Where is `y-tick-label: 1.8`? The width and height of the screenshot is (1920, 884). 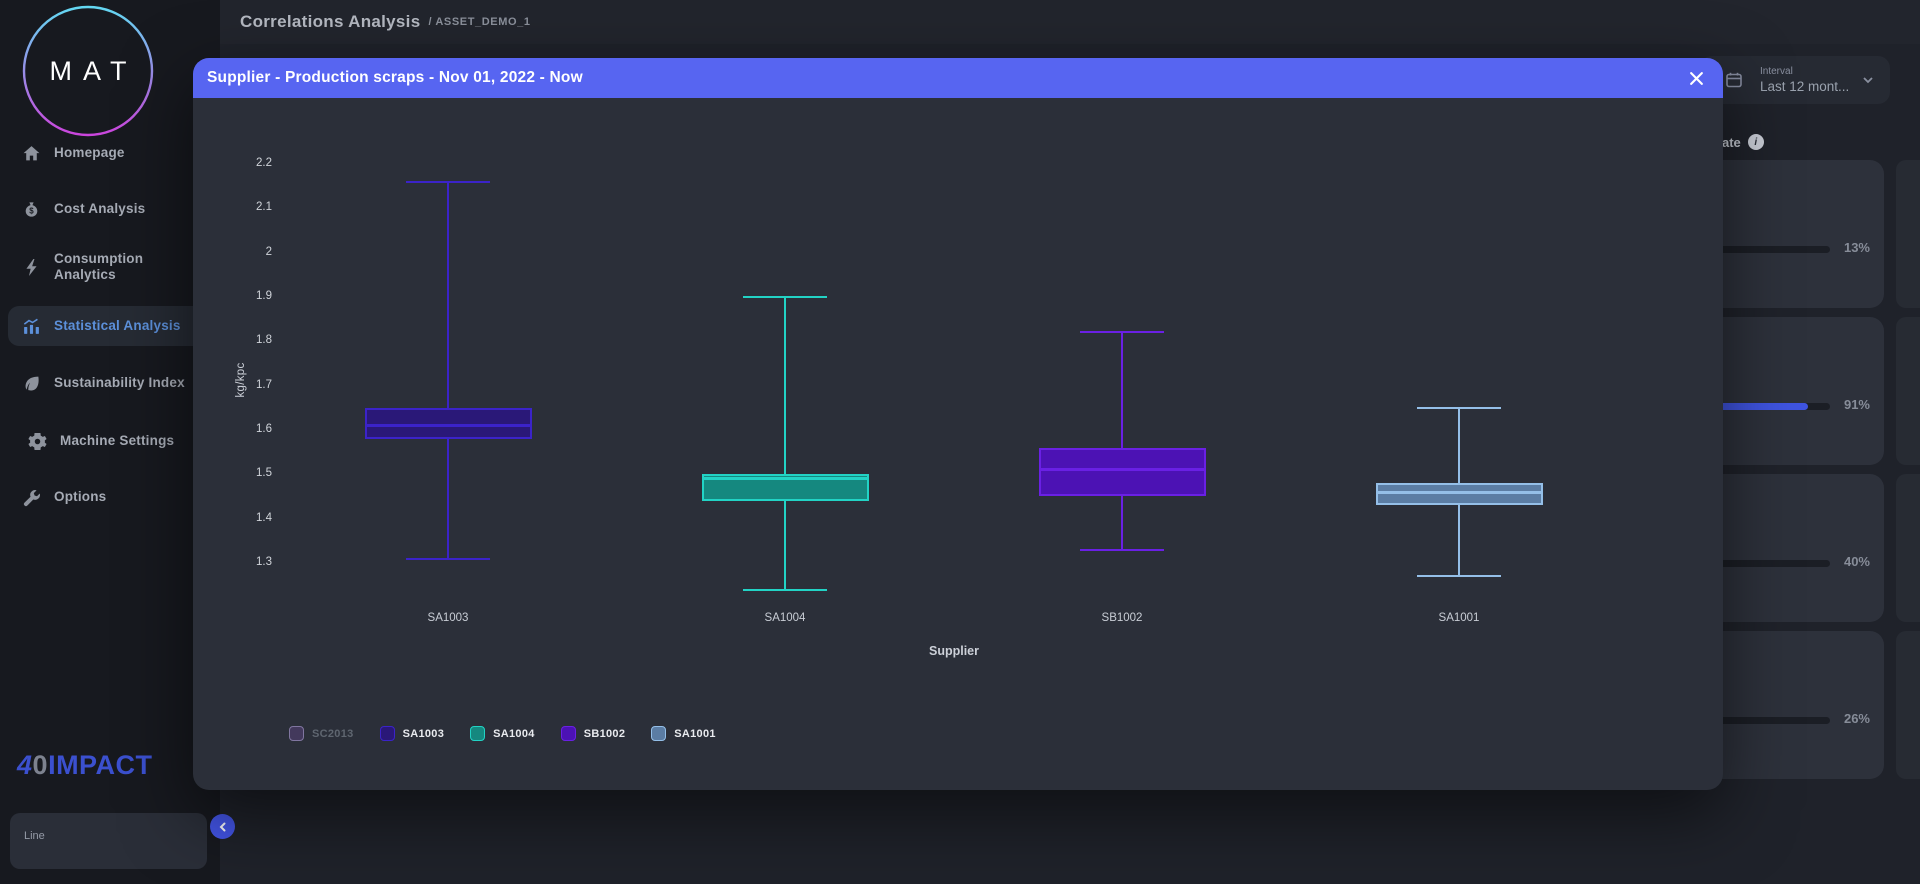 y-tick-label: 1.8 is located at coordinates (264, 340).